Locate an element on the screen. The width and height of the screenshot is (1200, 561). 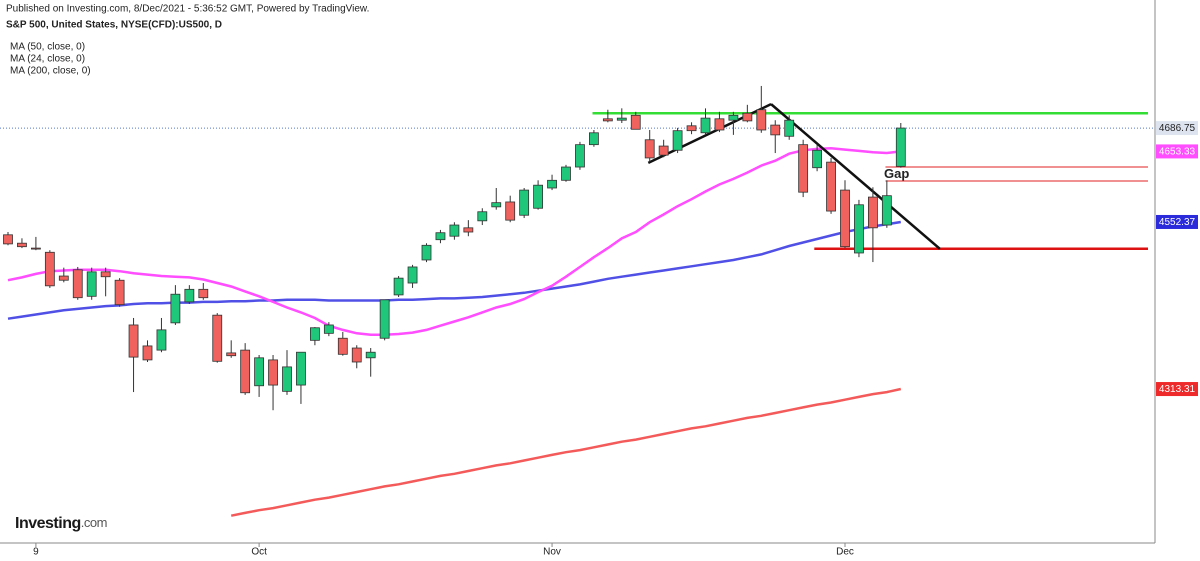
price-label: 4653.33 is located at coordinates (1177, 152).